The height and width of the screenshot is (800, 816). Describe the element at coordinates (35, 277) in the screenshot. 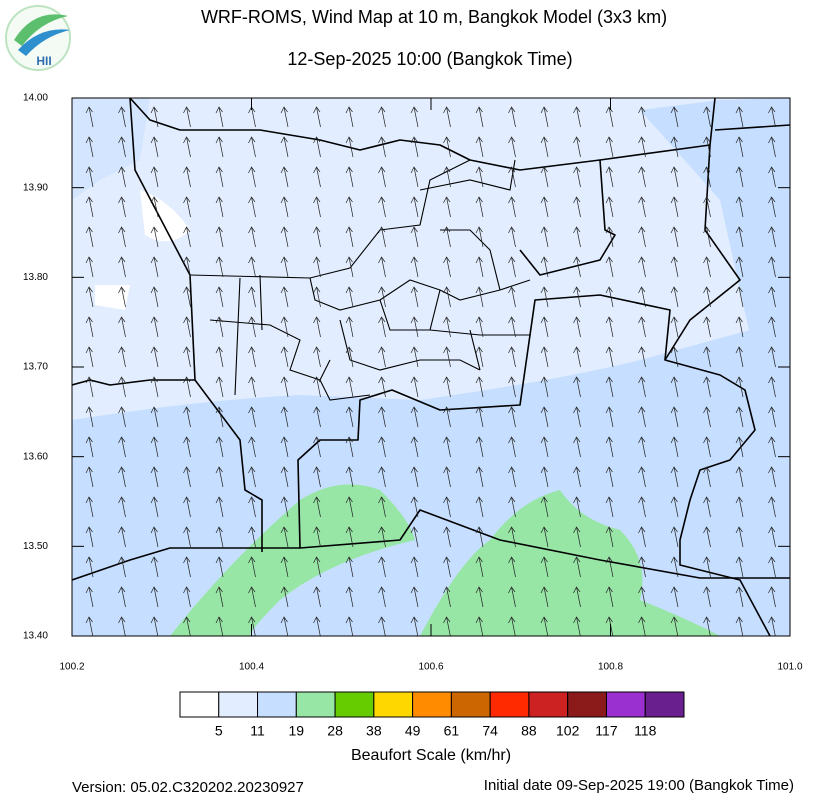

I see `y-tick-label: 13.80` at that location.